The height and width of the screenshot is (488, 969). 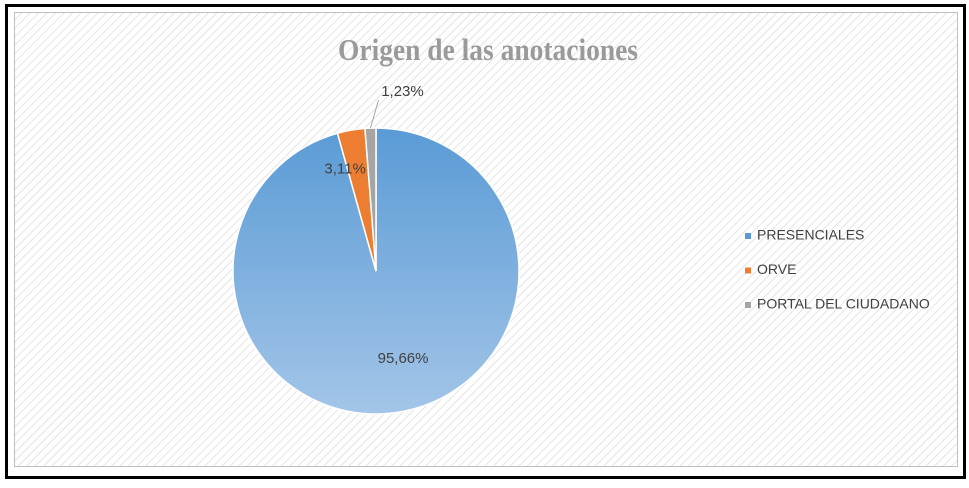 I want to click on data-label: 1,23%, so click(x=402, y=91).